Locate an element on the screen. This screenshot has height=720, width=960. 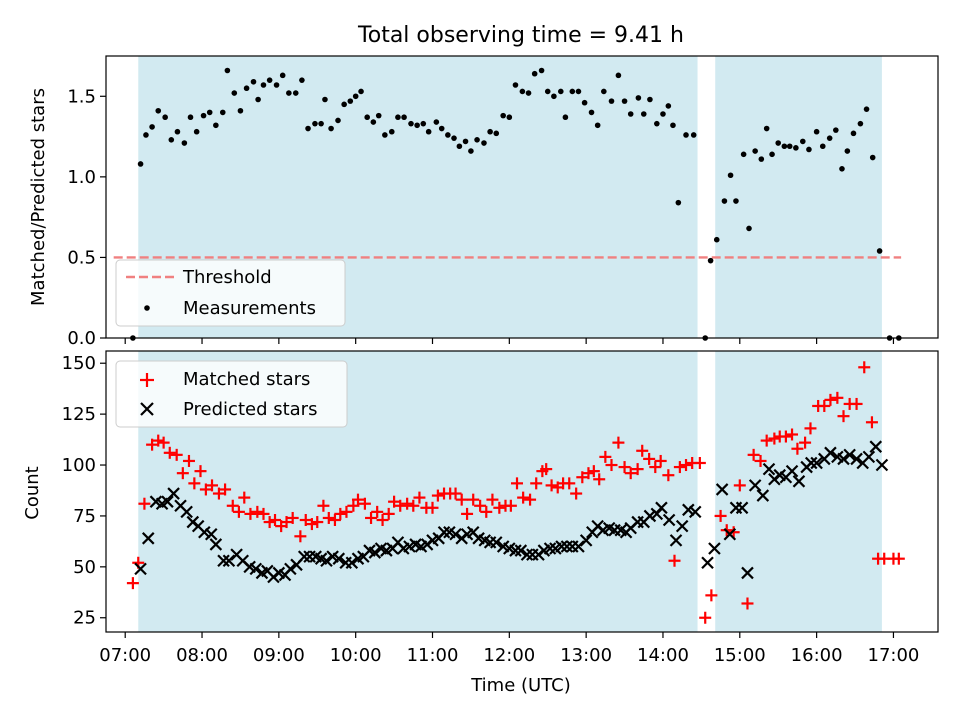
bottom-legend: Matched stars Predicted stars is located at coordinates (231, 394).